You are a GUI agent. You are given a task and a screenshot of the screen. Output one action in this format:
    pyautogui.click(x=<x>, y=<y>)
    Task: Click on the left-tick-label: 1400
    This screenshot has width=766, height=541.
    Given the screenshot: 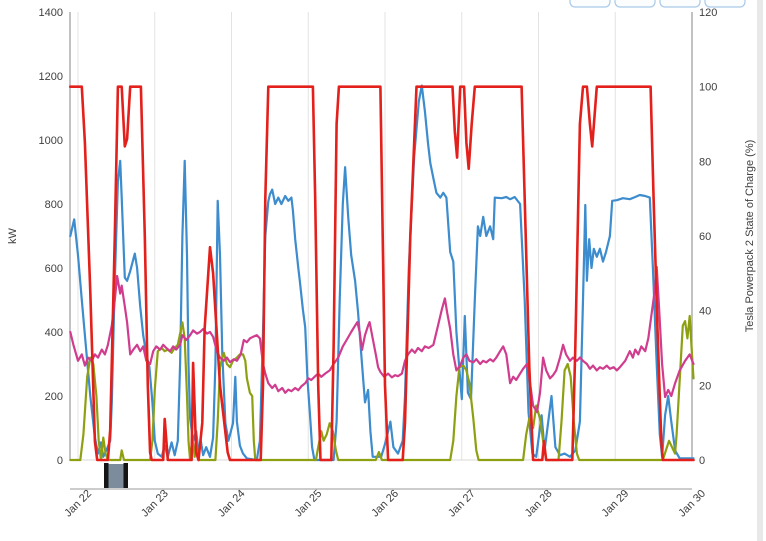 What is the action you would take?
    pyautogui.click(x=51, y=13)
    